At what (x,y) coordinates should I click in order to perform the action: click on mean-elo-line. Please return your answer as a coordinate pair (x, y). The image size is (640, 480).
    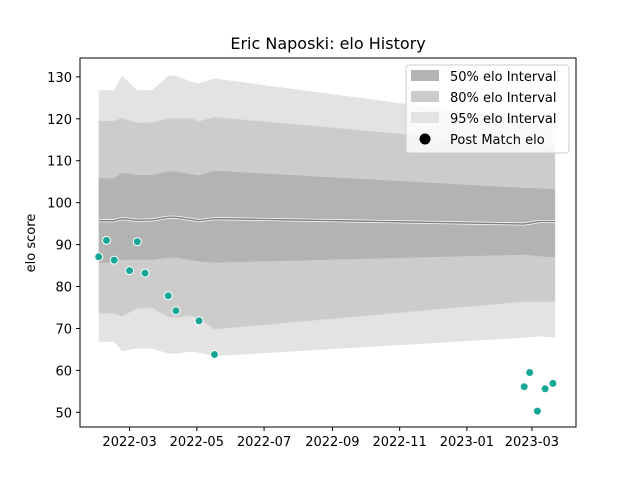
    Looking at the image, I should click on (327, 220).